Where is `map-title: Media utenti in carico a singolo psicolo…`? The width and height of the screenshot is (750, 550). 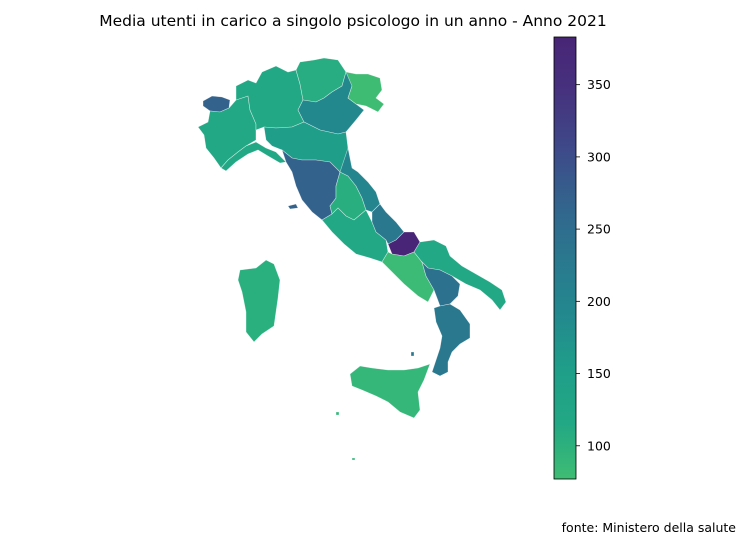 map-title: Media utenti in carico a singolo psicolo… is located at coordinates (353, 21).